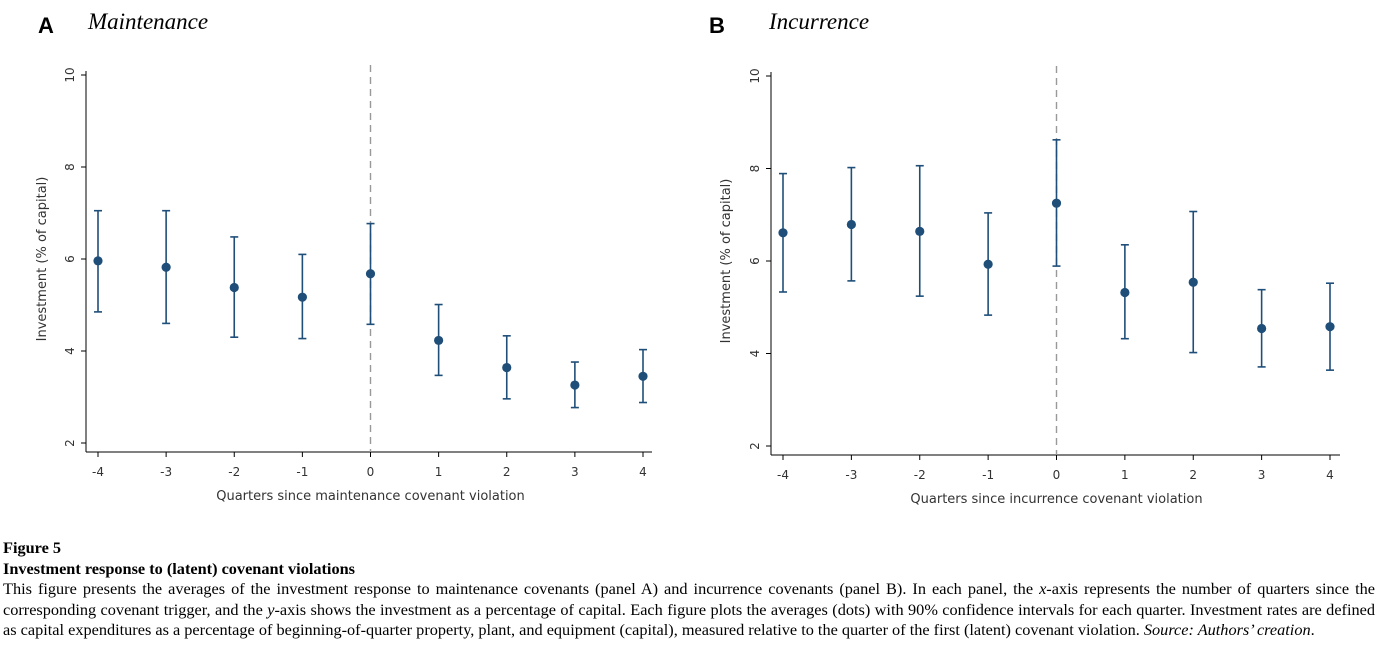 The width and height of the screenshot is (1378, 664). What do you see at coordinates (147, 21) in the screenshot?
I see `panel-title: Maintenance` at bounding box center [147, 21].